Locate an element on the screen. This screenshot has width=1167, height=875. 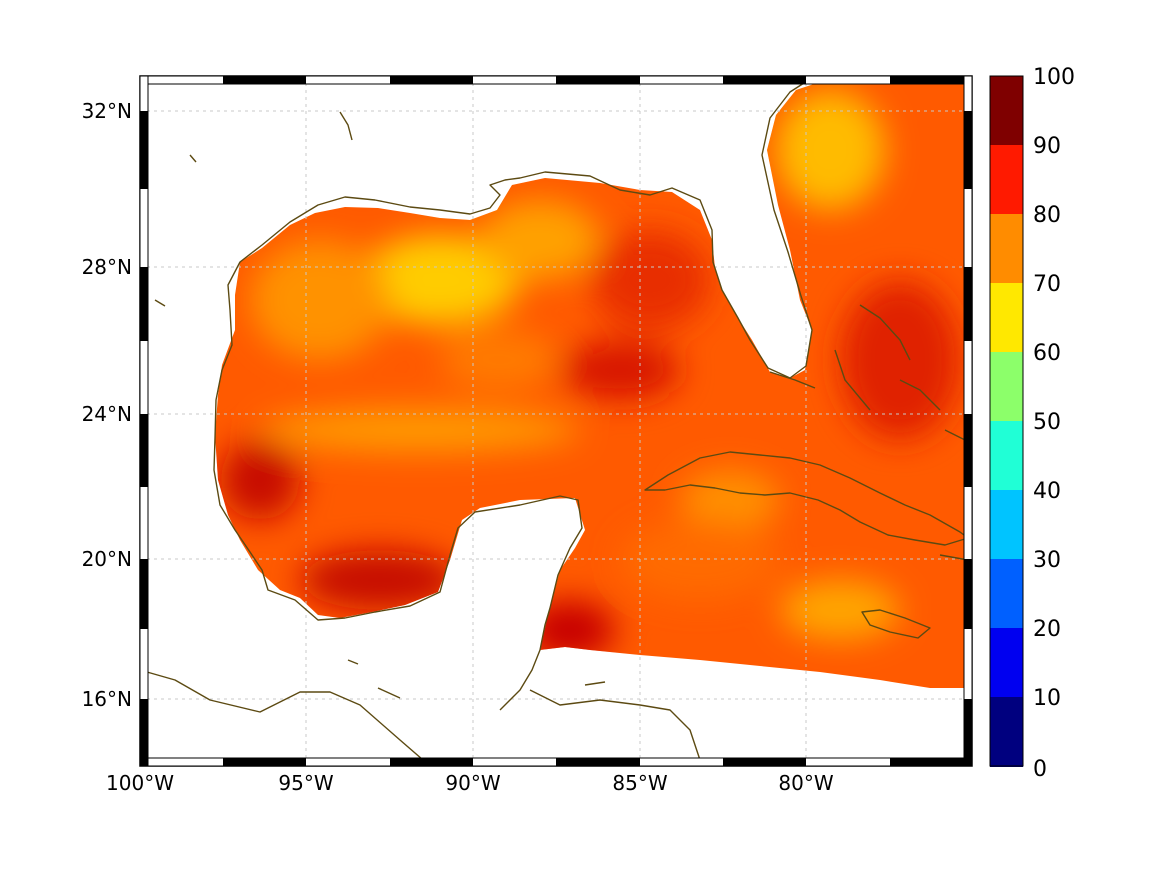
lon-tick-label: 90°W is located at coordinates (472, 783).